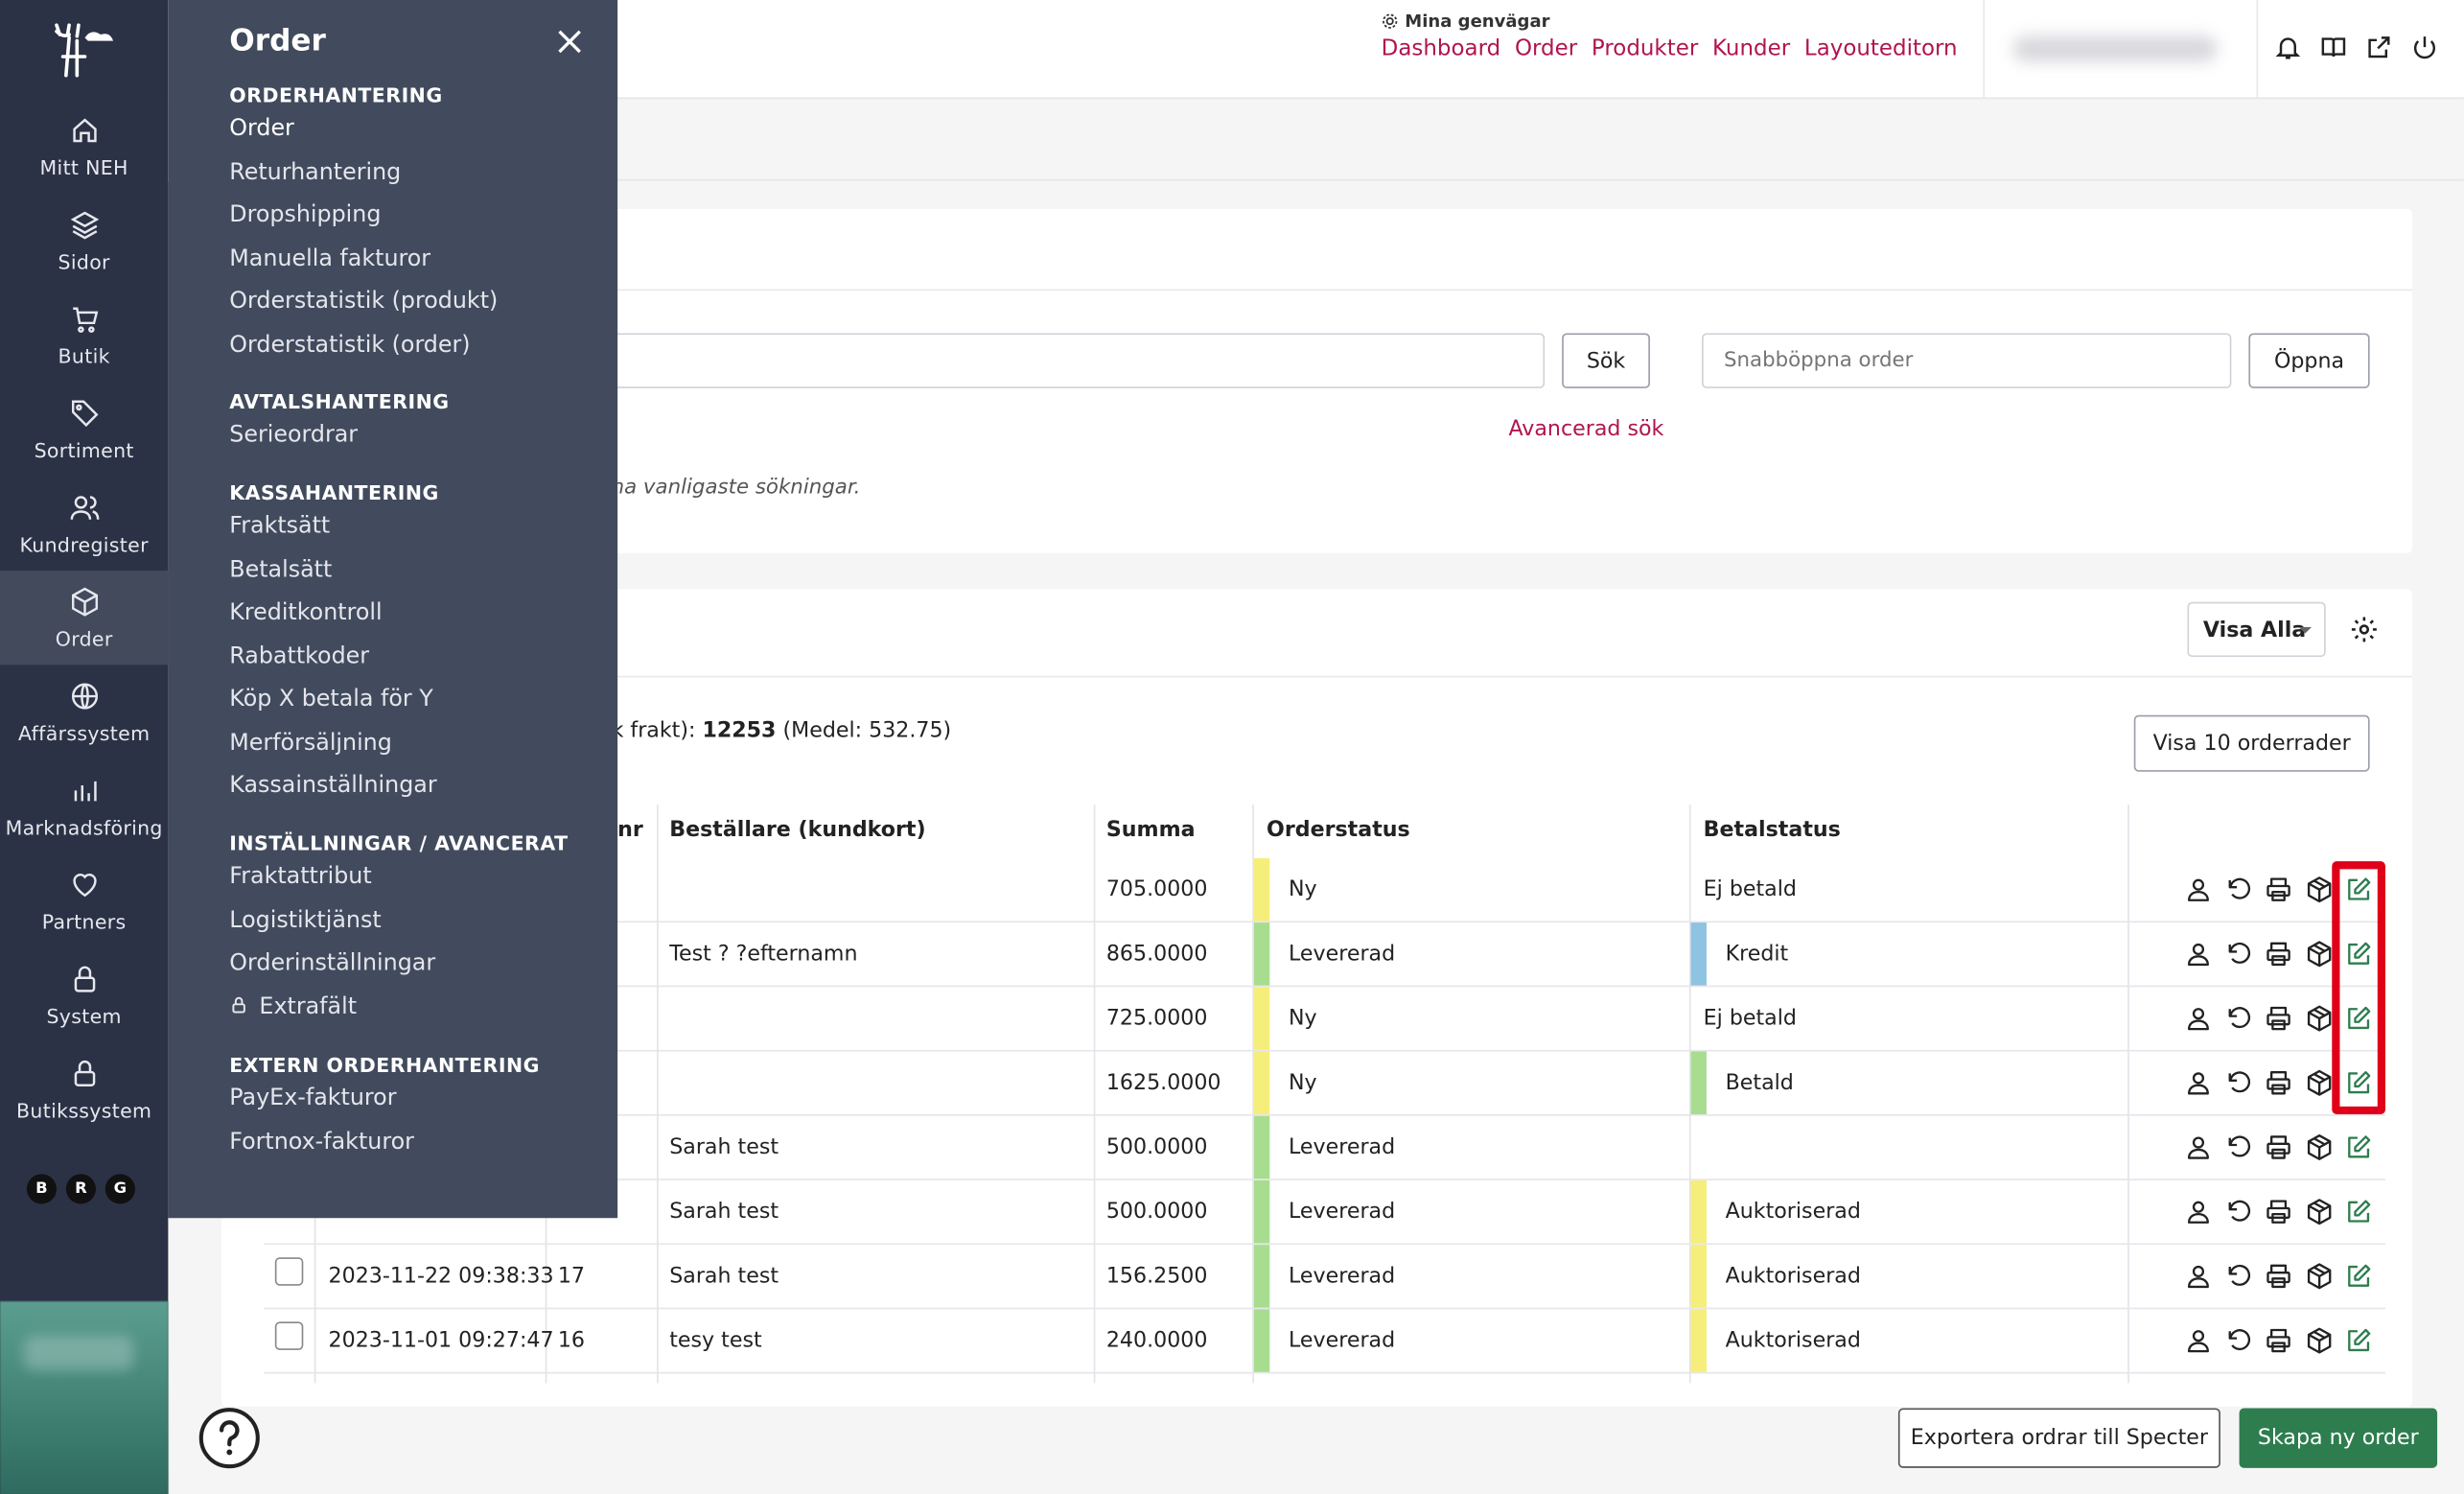 The image size is (2464, 1494). What do you see at coordinates (1751, 48) in the screenshot?
I see `shortcut-kunder: Kunder` at bounding box center [1751, 48].